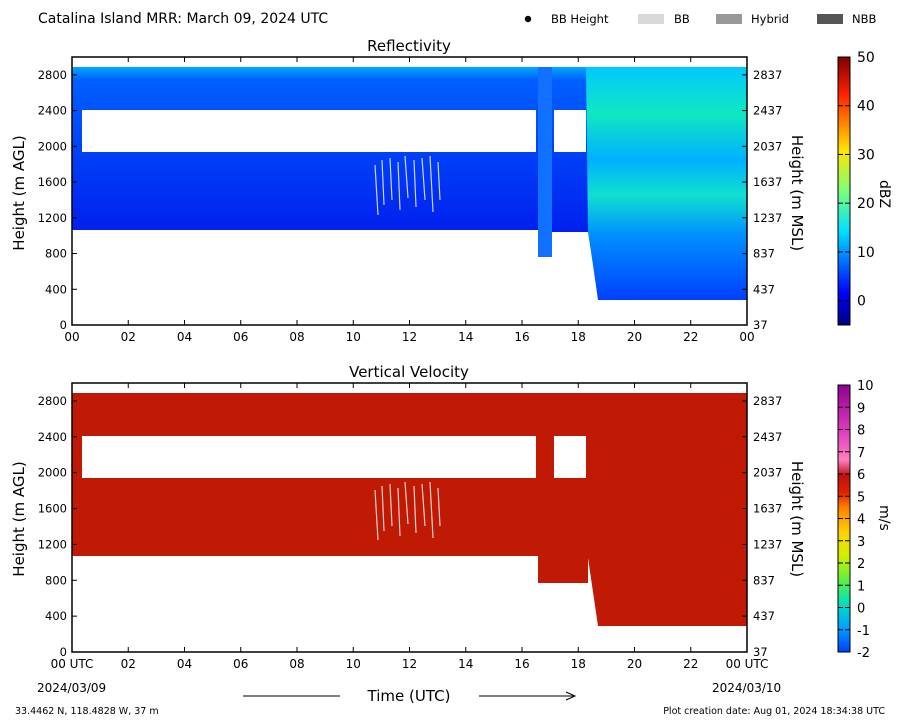  What do you see at coordinates (770, 19) in the screenshot?
I see `legend-label-hybrid: Hybrid` at bounding box center [770, 19].